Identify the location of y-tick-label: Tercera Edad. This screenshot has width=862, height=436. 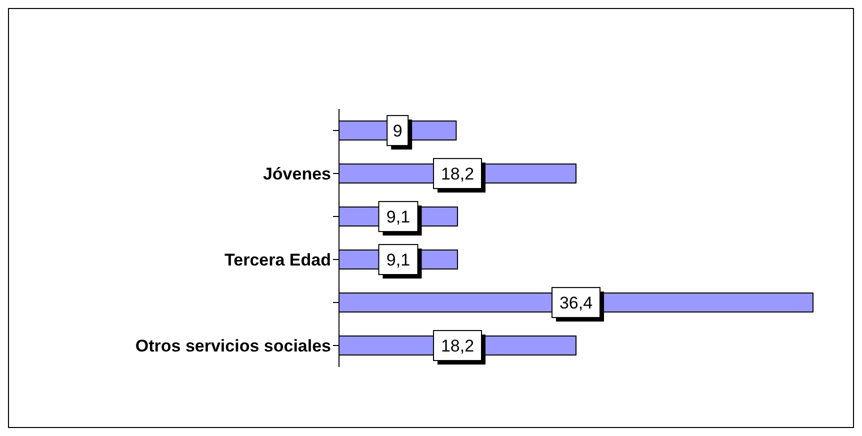
(277, 260).